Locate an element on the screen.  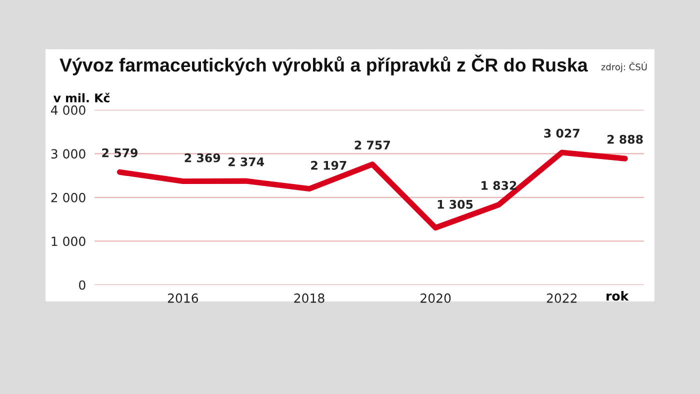
chart-title: Vývoz farmaceutických výrobků a přípravků z ČR do Ruska is located at coordinates (324, 65).